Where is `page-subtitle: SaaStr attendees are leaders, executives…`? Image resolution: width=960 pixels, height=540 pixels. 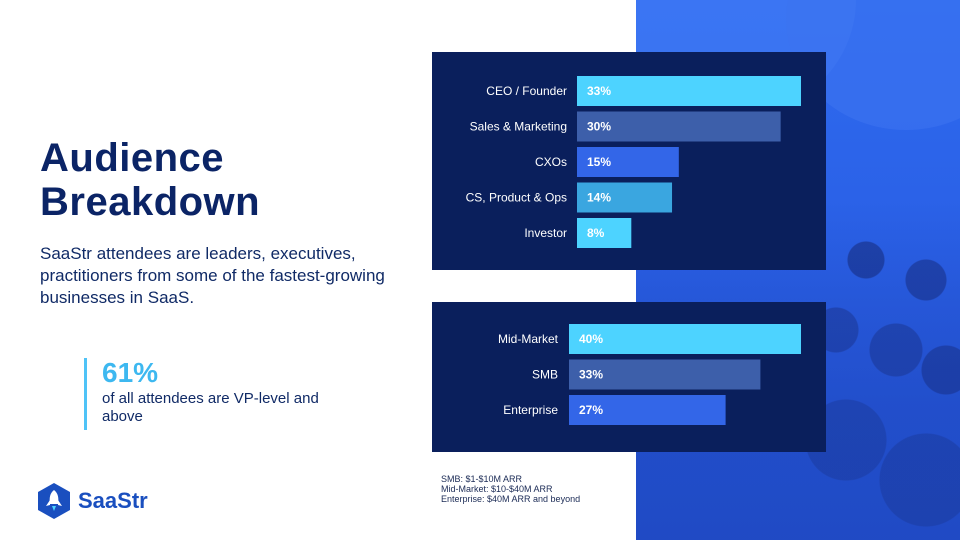 page-subtitle: SaaStr attendees are leaders, executives… is located at coordinates (212, 275).